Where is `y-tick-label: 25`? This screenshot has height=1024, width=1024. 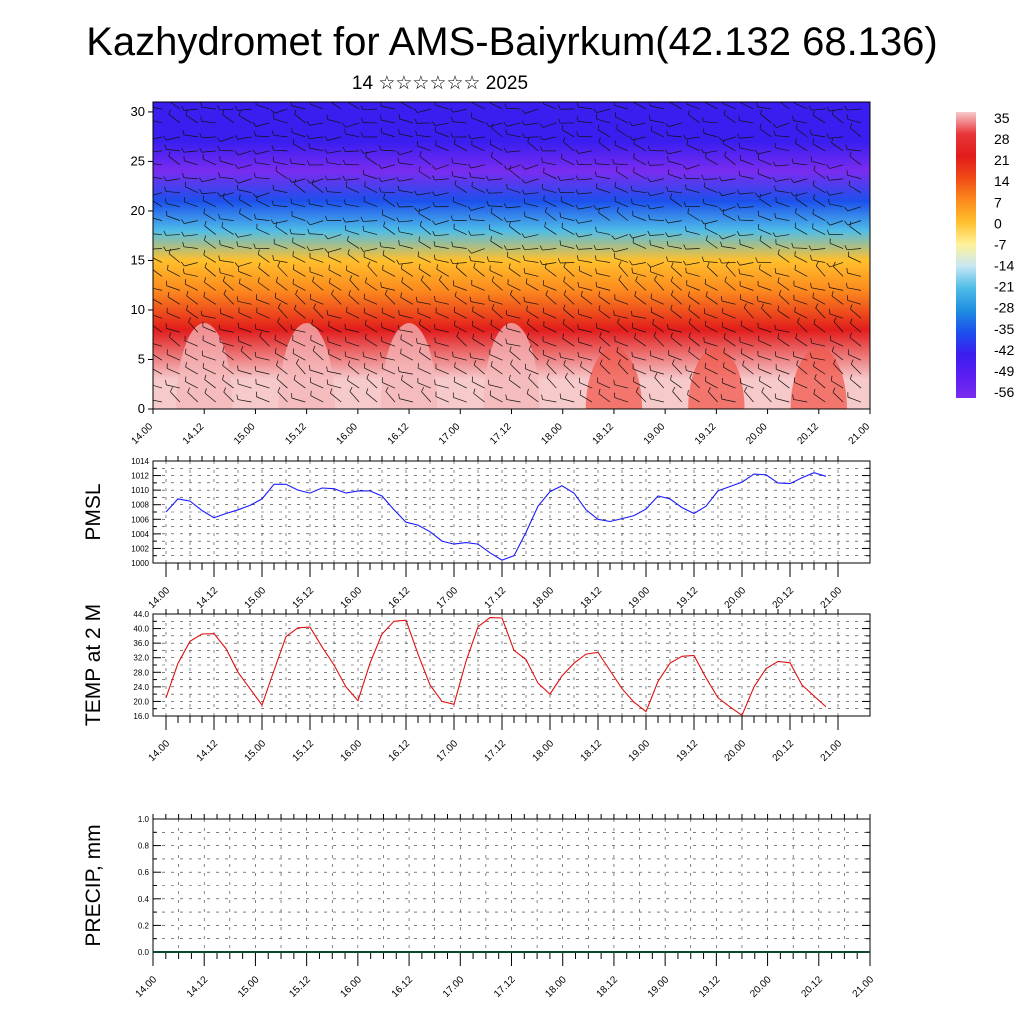 y-tick-label: 25 is located at coordinates (138, 160).